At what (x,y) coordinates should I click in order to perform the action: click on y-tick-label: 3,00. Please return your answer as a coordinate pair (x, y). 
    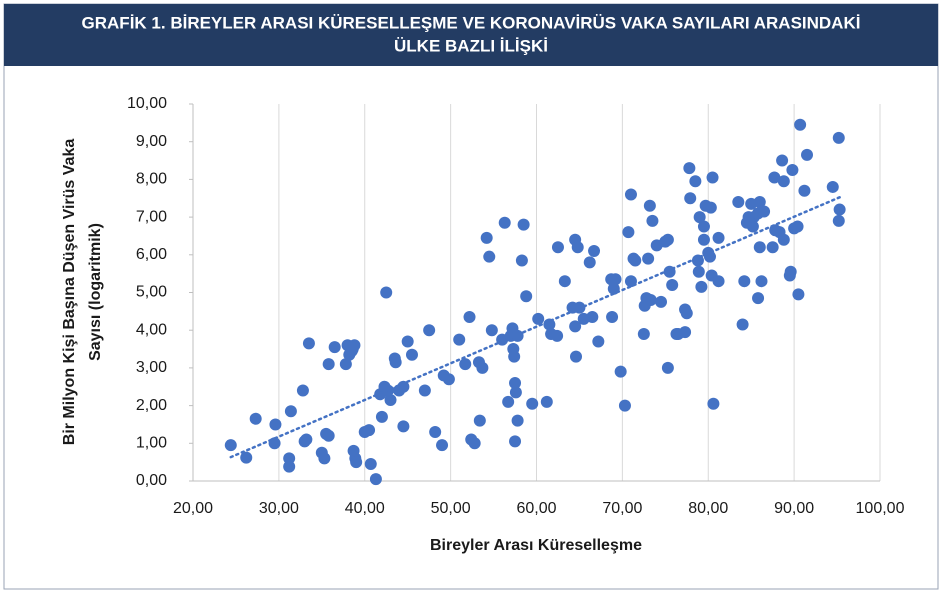
    Looking at the image, I should click on (151, 367).